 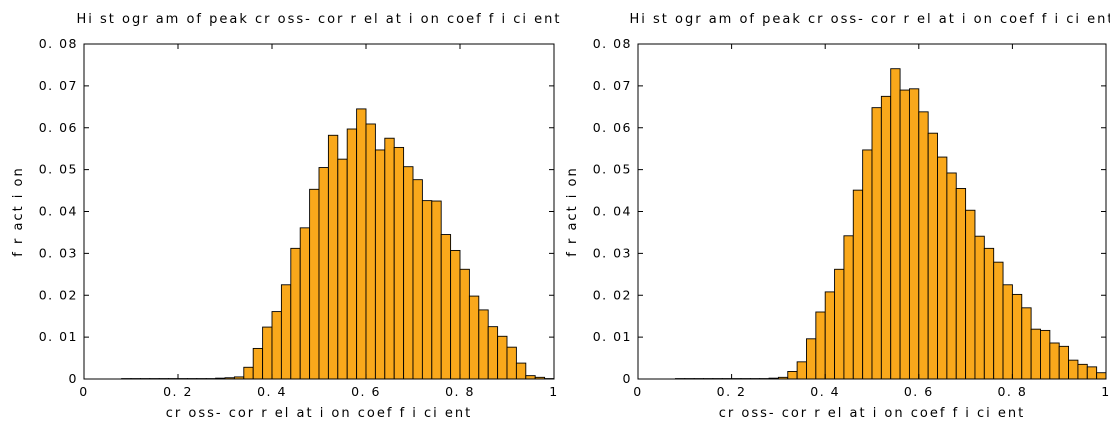 I want to click on y-axis-label: f r act i on, so click(x=18, y=211).